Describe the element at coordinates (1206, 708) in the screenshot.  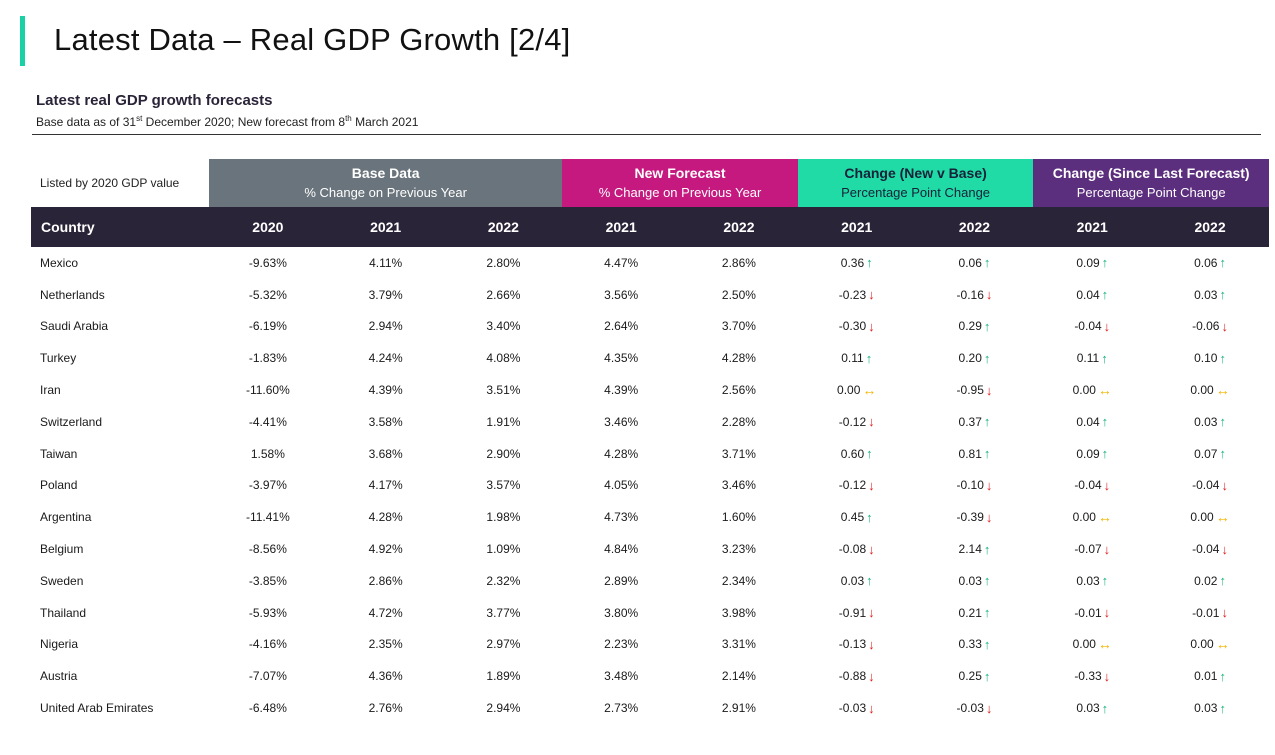
I see `change-number: 0.03` at that location.